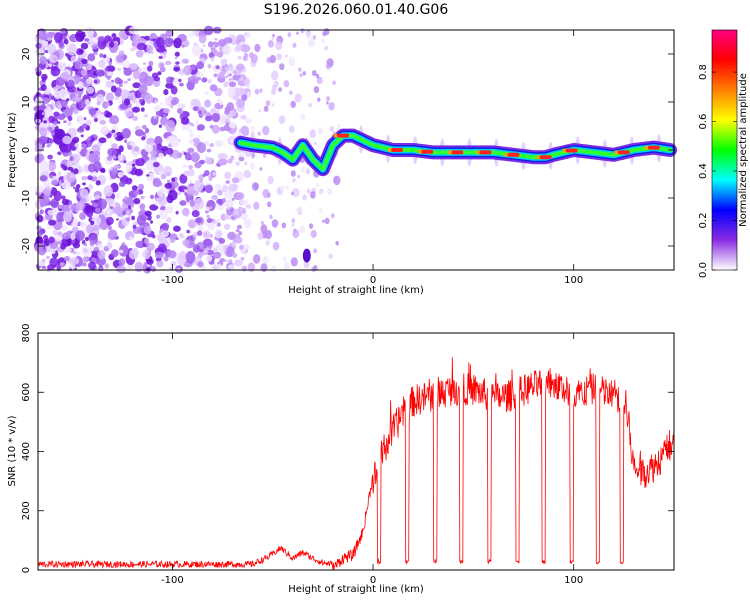 This screenshot has width=750, height=600. What do you see at coordinates (356, 10) in the screenshot?
I see `chart-title: S196.2026.060.01.40.G06` at bounding box center [356, 10].